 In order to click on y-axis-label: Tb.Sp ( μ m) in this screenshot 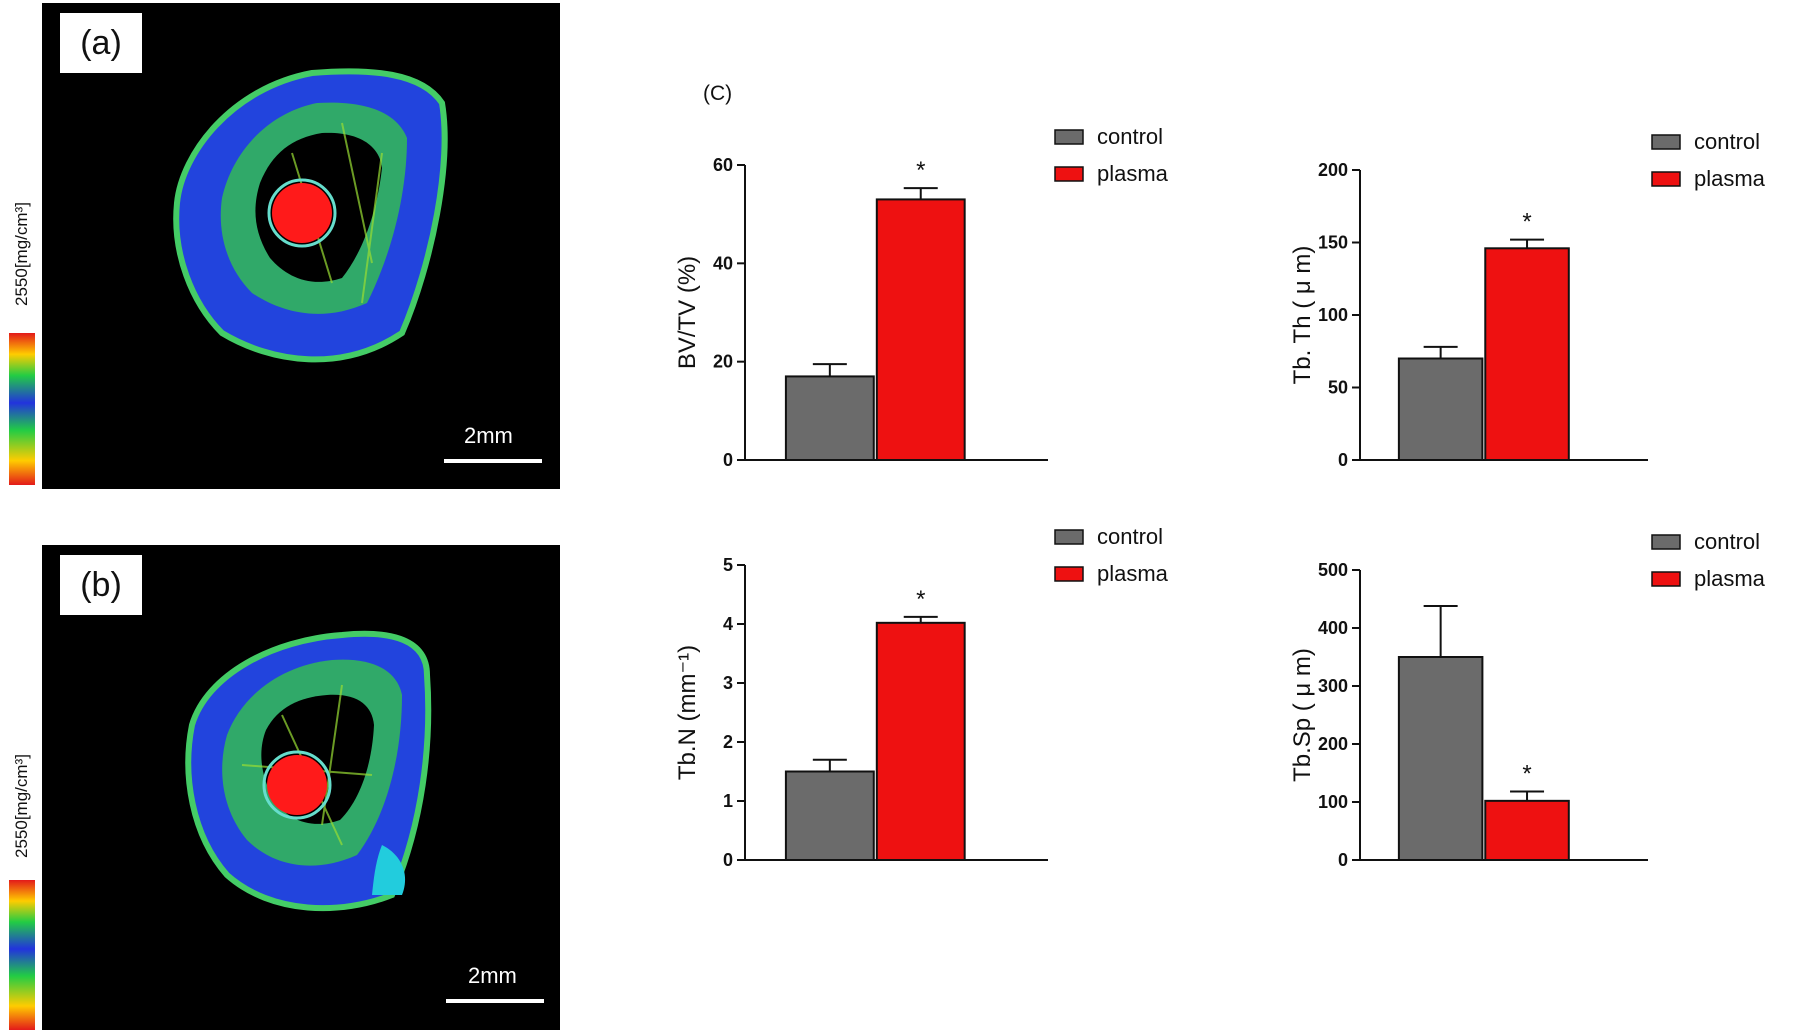, I will do `click(1302, 715)`.